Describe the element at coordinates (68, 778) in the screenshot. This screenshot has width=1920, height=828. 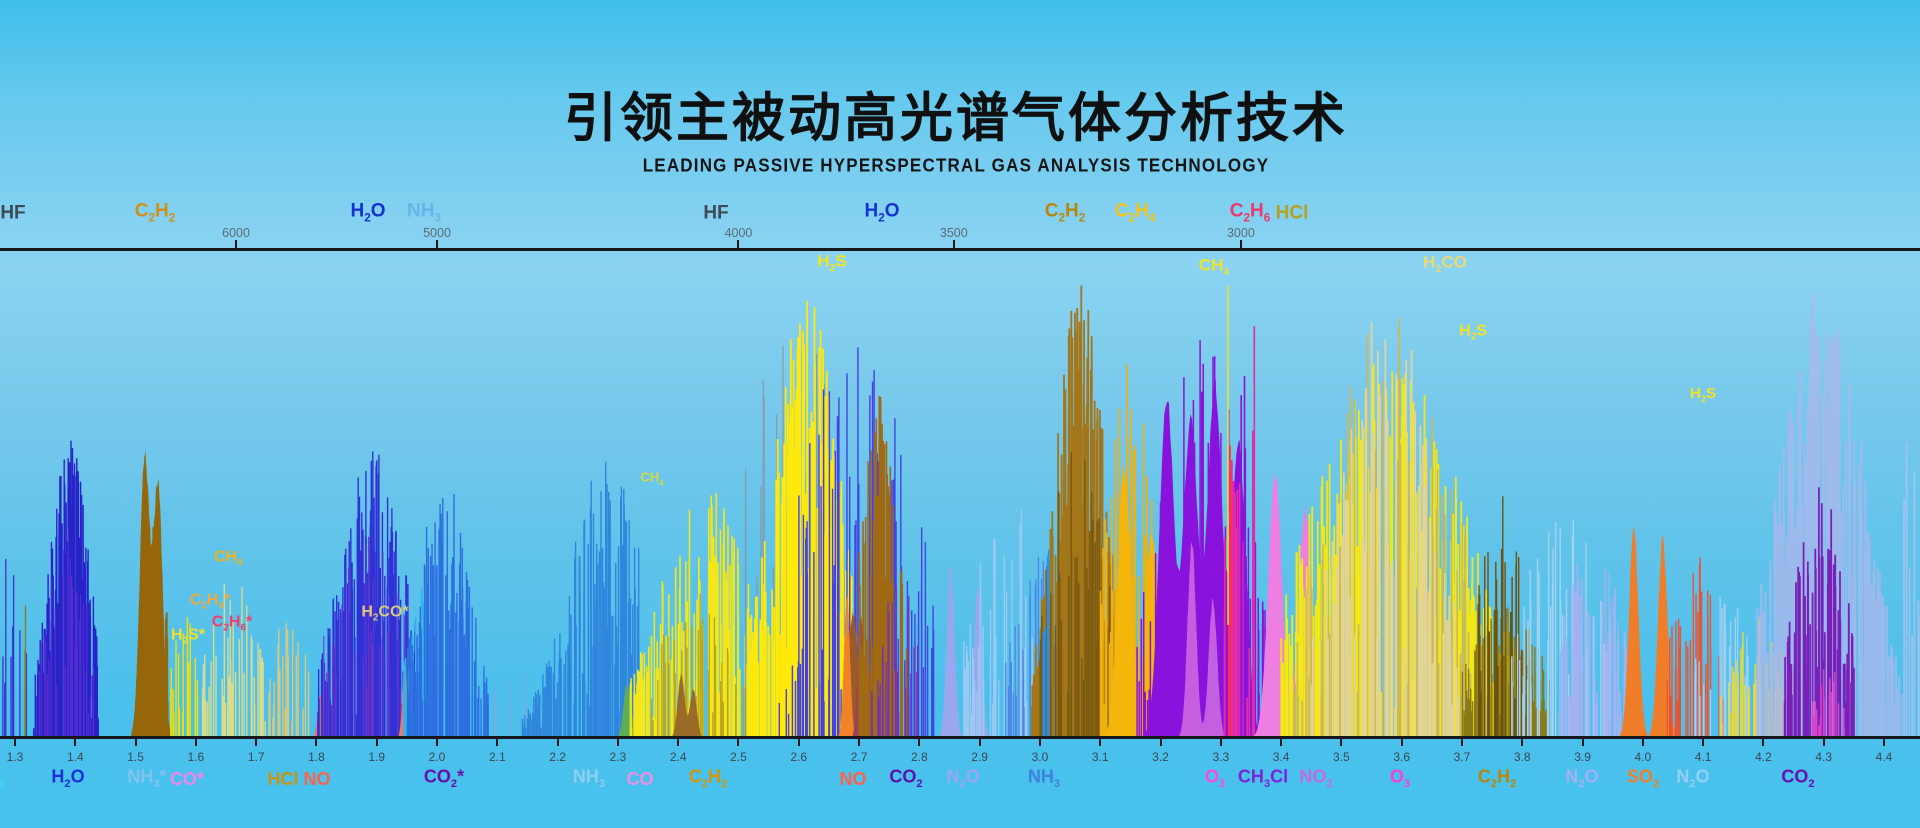
I see `gas-label-bottom-h2o: H2O` at that location.